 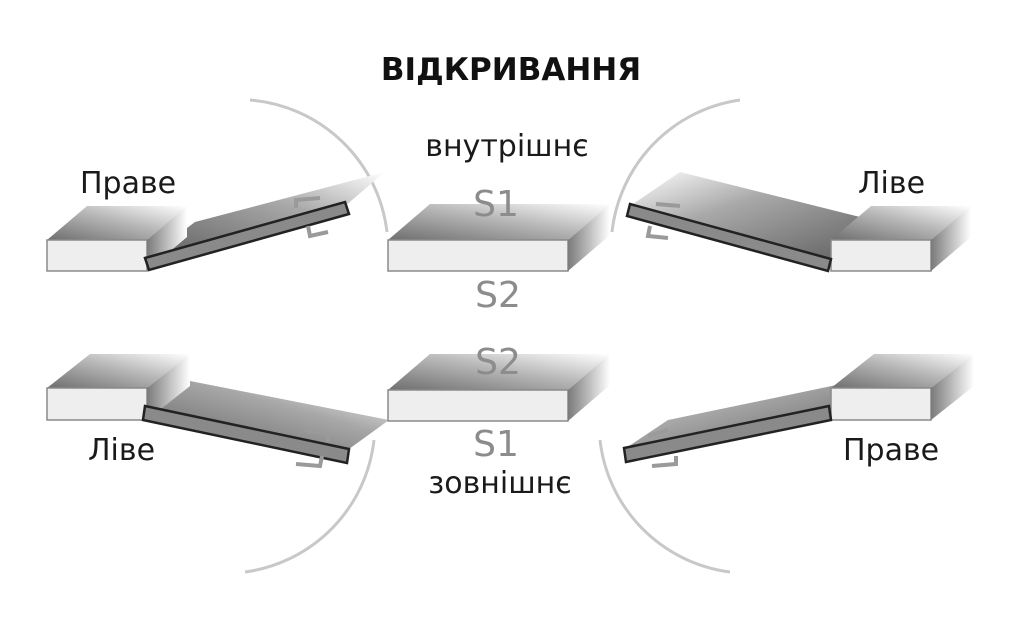 I want to click on inward-center-frame, so click(x=498, y=238).